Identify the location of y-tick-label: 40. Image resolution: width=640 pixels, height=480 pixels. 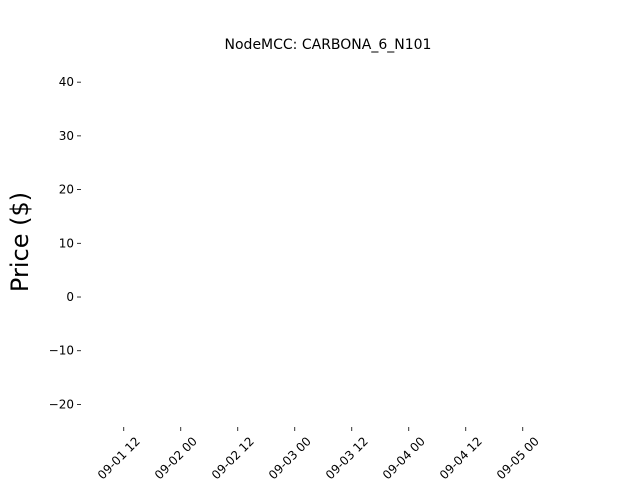
(66, 82).